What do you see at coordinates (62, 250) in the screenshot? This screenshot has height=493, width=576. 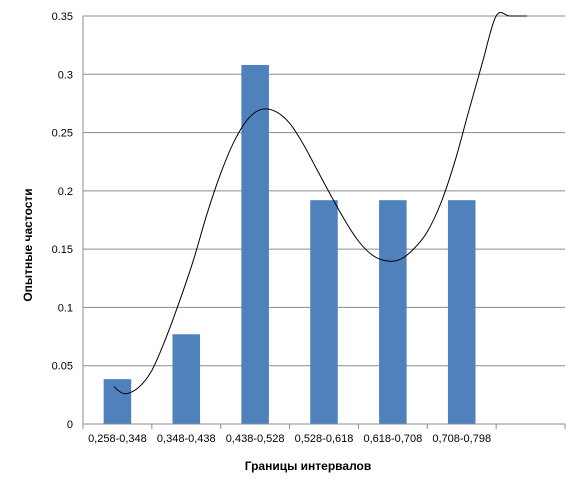 I see `y-tick-label: 0.15` at bounding box center [62, 250].